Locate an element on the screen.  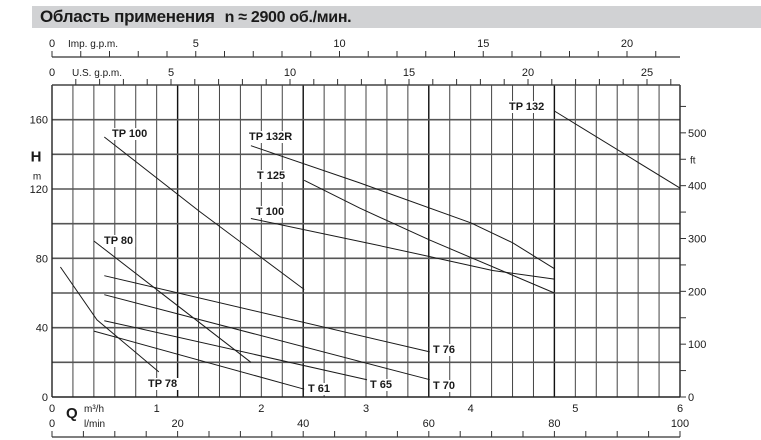
curve-tp-132r is located at coordinates (402, 207).